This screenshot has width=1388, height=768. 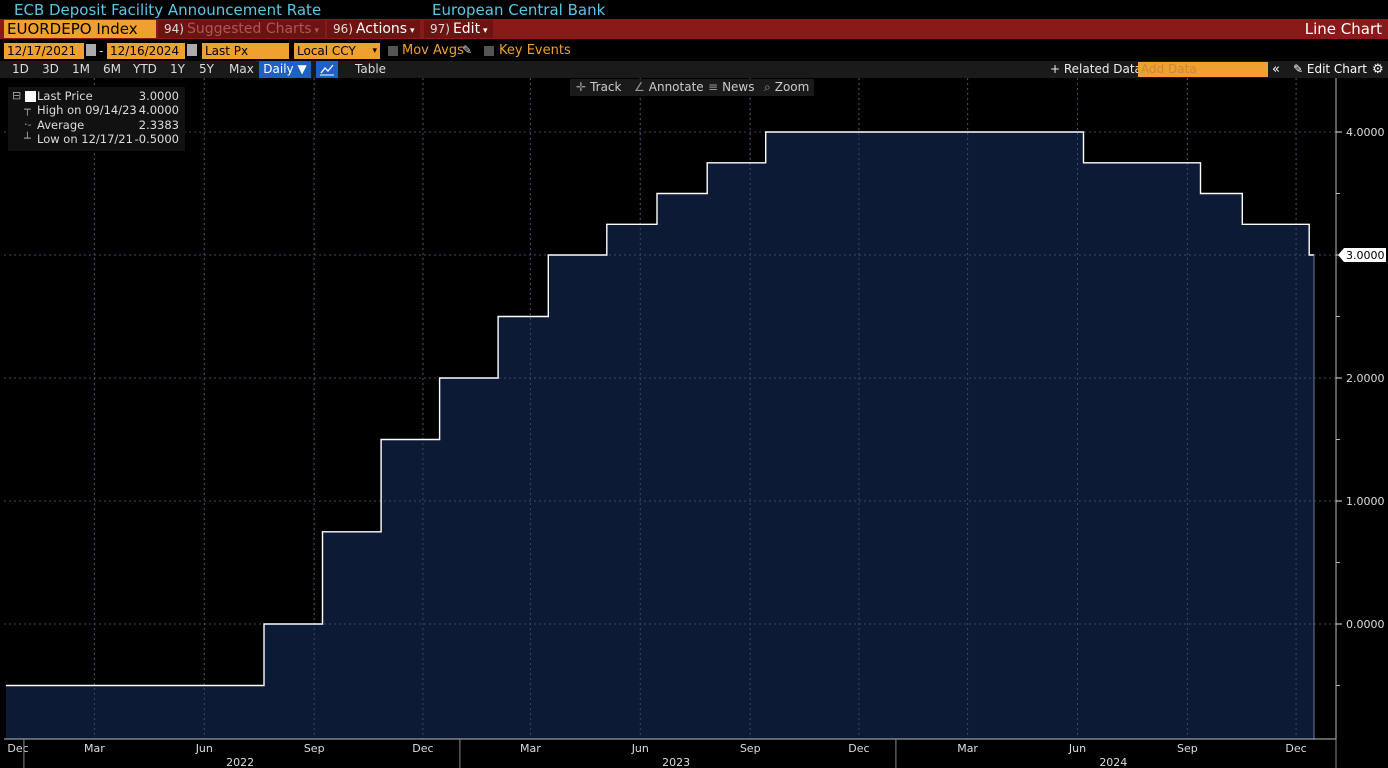 I want to click on legend-last-price: ⊟ Last Price 3.0000, so click(x=97, y=96).